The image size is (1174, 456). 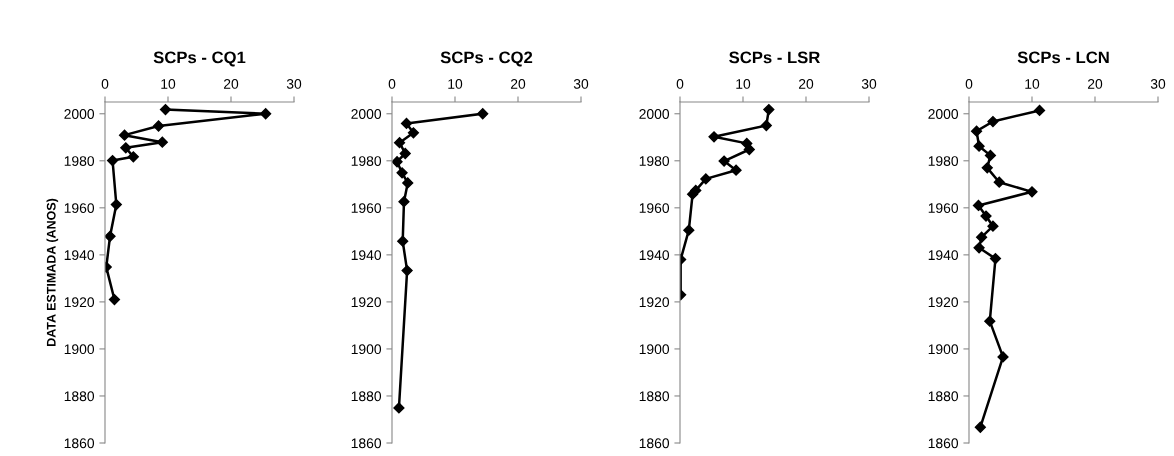 I want to click on chart-title: SCPs - LCN, so click(x=1063, y=57).